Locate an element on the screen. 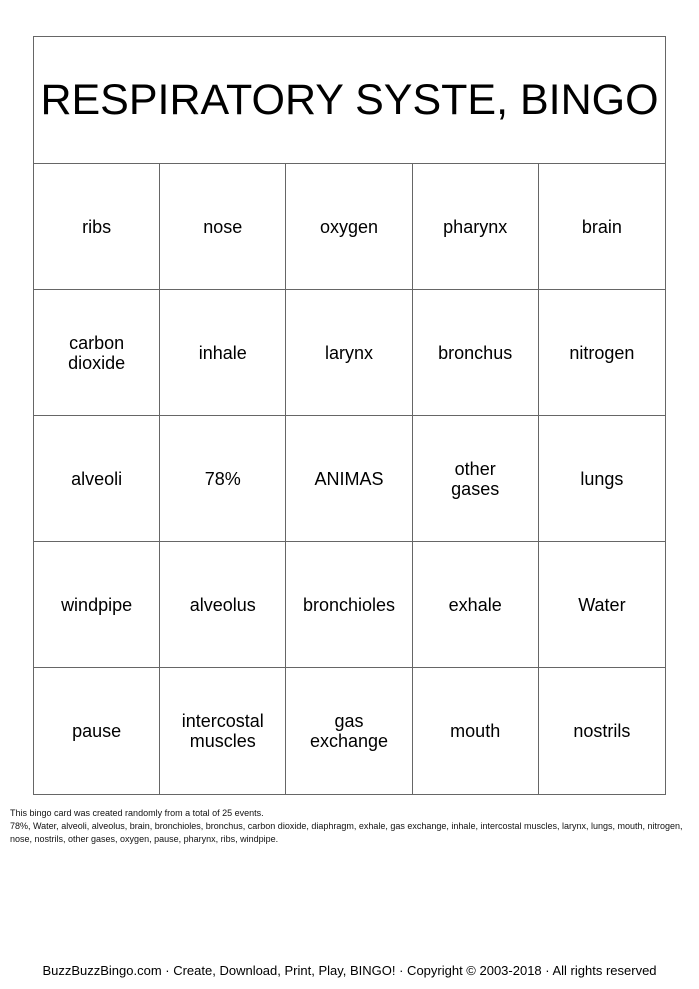 The height and width of the screenshot is (989, 699). bingo-cell: intercostal muscles is located at coordinates (223, 731).